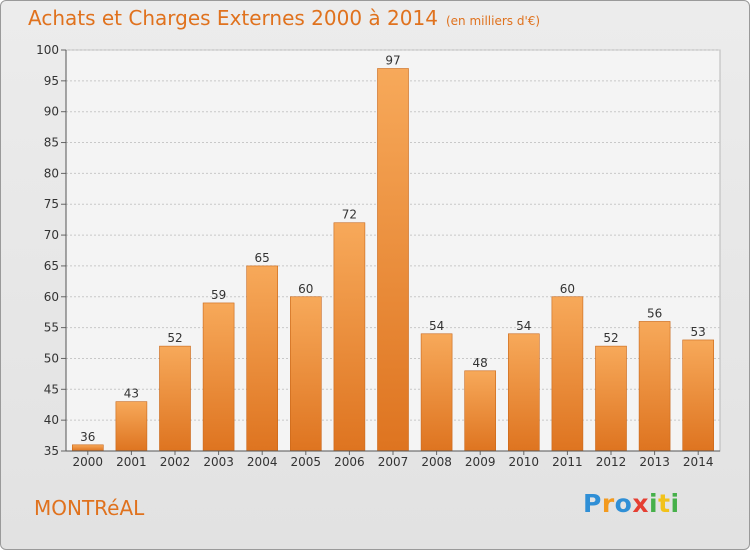 The image size is (750, 550). I want to click on y-tick-label: 45, so click(51, 389).